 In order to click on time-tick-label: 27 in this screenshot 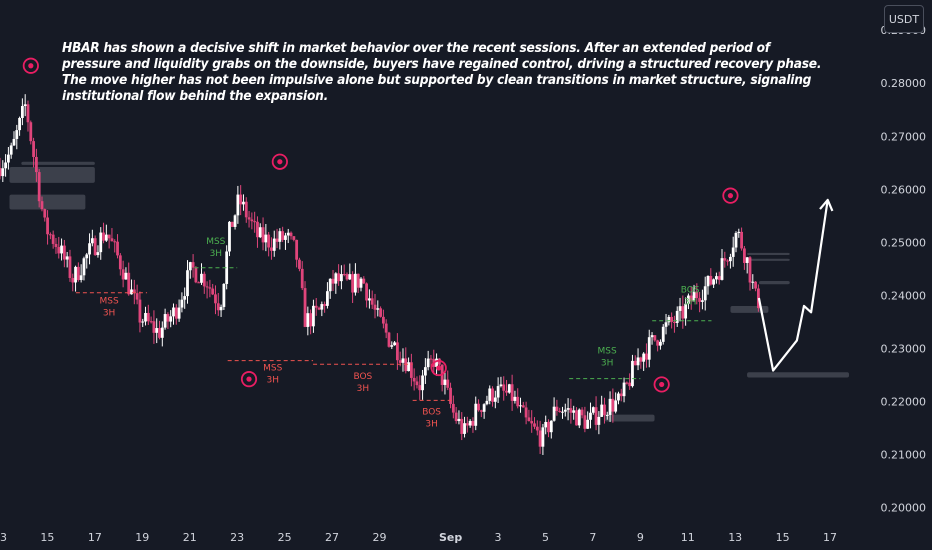, I will do `click(332, 537)`.